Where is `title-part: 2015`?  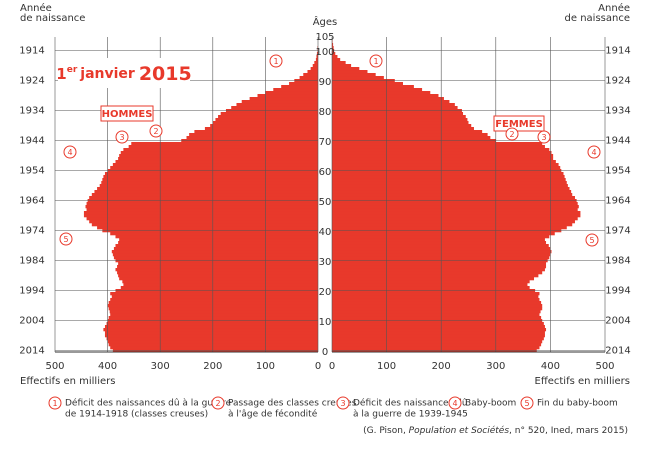
title-part: 2015 is located at coordinates (165, 74).